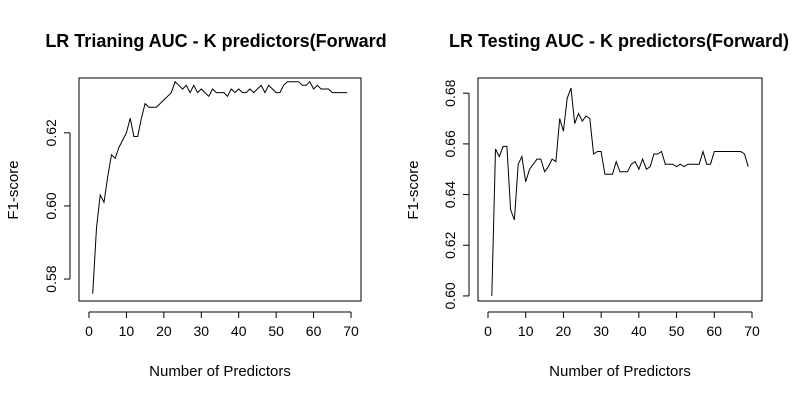 The image size is (802, 400). What do you see at coordinates (619, 41) in the screenshot?
I see `chart-title: LR Testing AUC - K predictors(Forward)` at bounding box center [619, 41].